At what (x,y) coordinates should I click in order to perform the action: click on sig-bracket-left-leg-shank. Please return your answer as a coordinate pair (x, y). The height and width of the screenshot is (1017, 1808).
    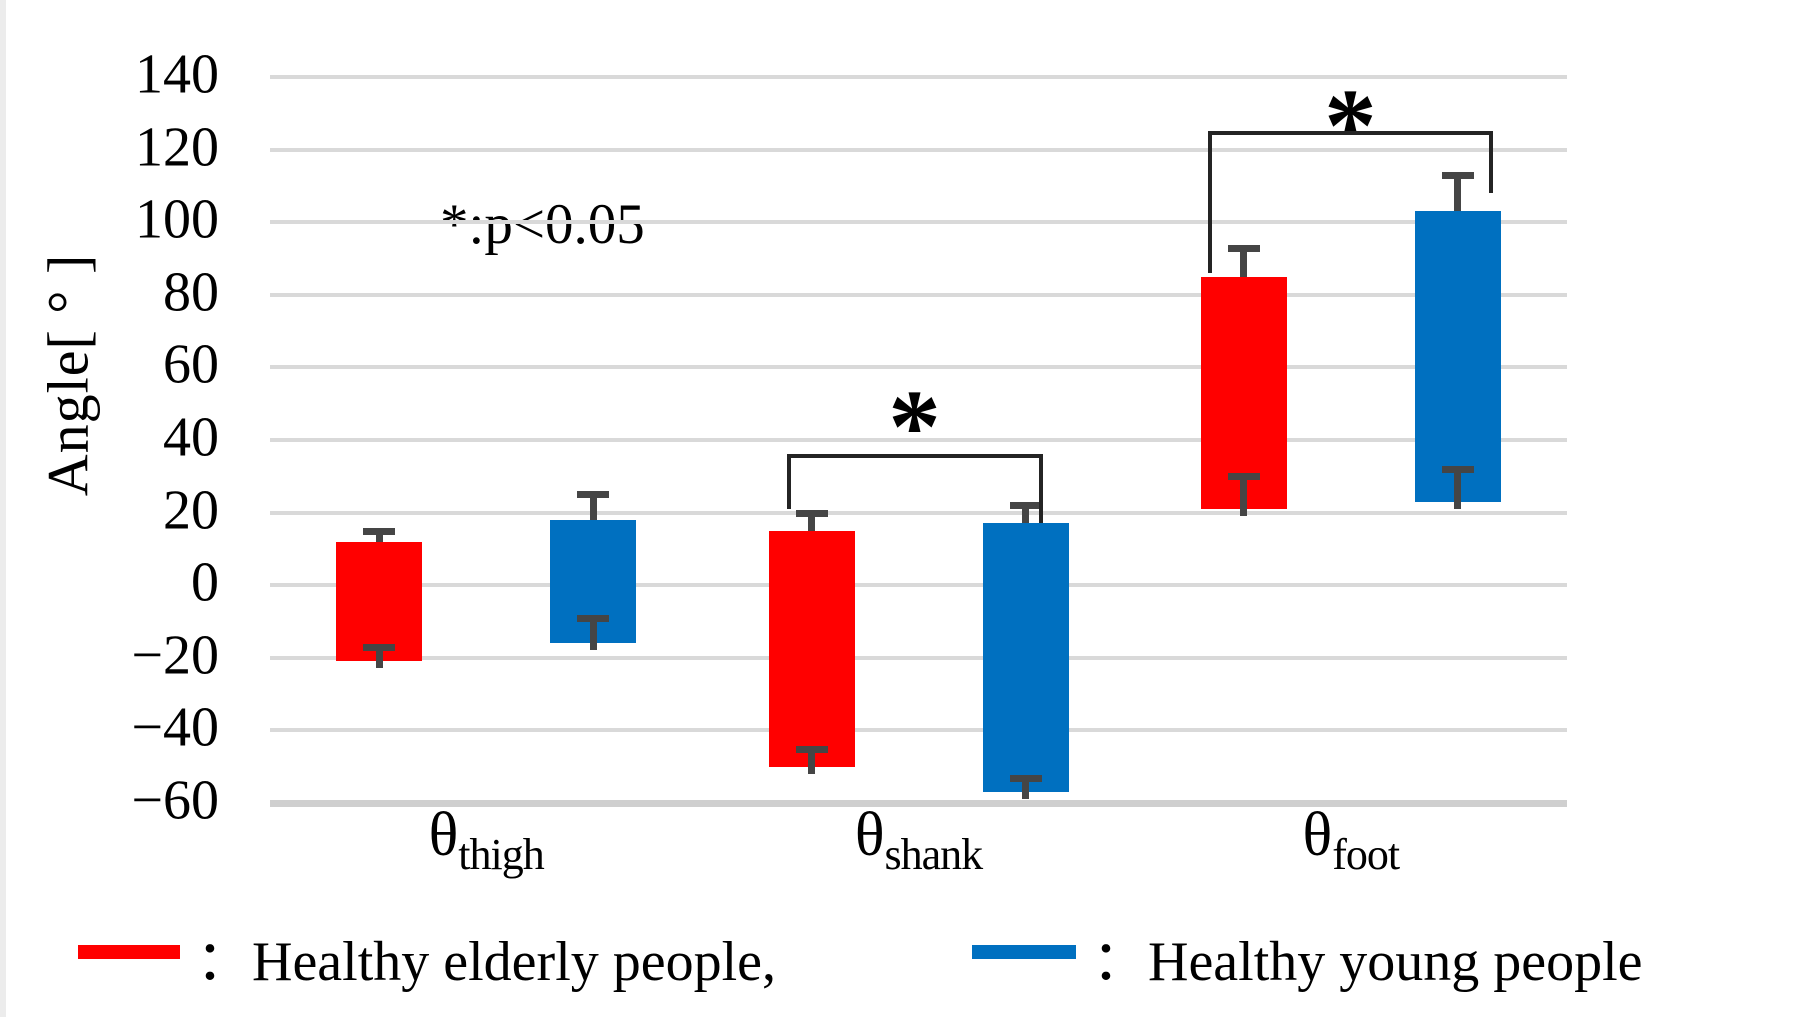
    Looking at the image, I should click on (788, 482).